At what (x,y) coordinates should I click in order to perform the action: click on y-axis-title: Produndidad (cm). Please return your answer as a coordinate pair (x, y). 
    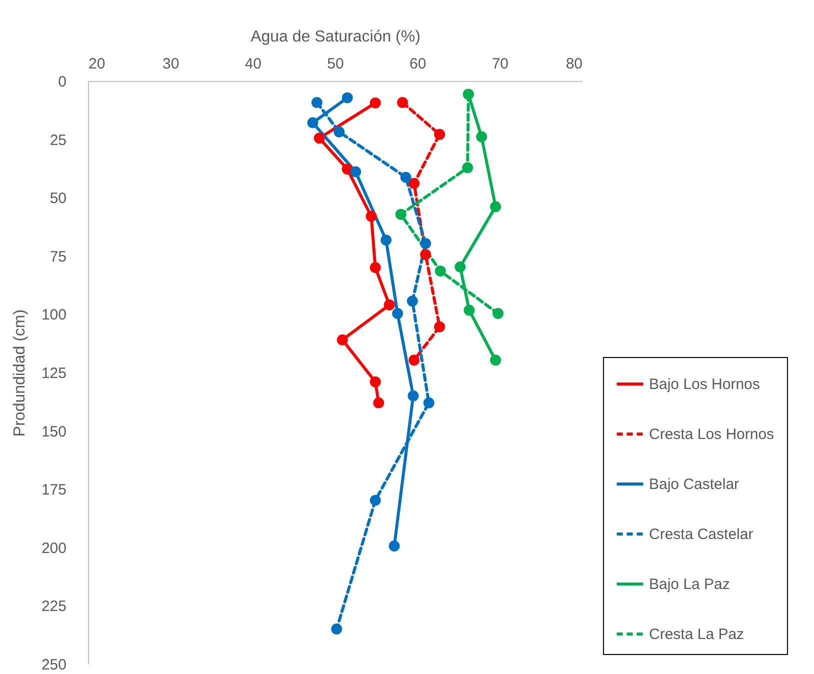
    Looking at the image, I should click on (19, 373).